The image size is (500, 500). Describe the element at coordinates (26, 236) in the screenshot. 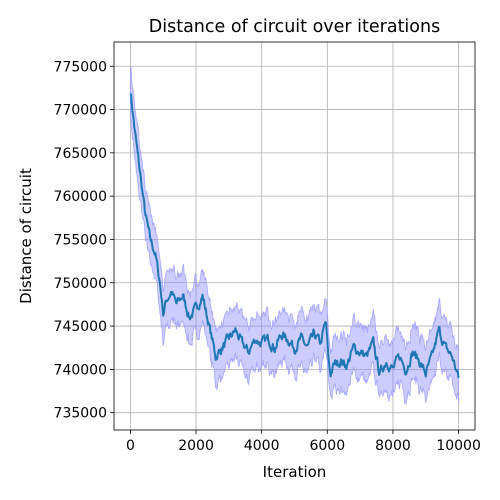

I see `y-axis-title: Distance of circuit` at that location.